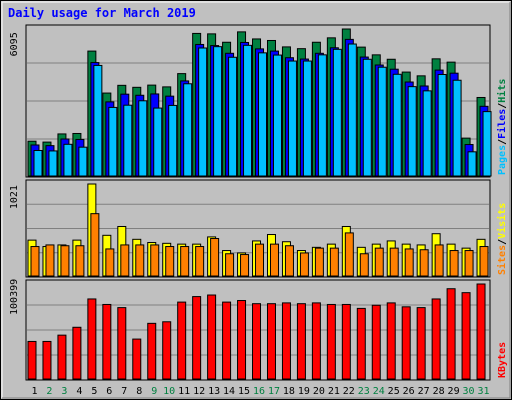 Image resolution: width=512 pixels, height=400 pixels. I want to click on xtick-label-18: 18, so click(289, 391).